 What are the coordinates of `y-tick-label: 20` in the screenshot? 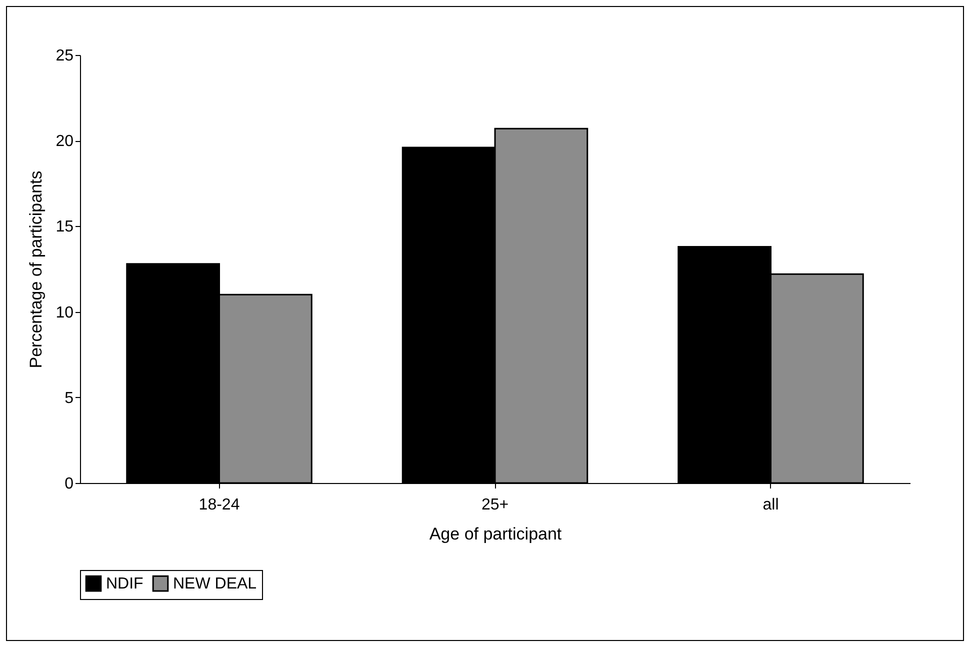 It's located at (65, 141).